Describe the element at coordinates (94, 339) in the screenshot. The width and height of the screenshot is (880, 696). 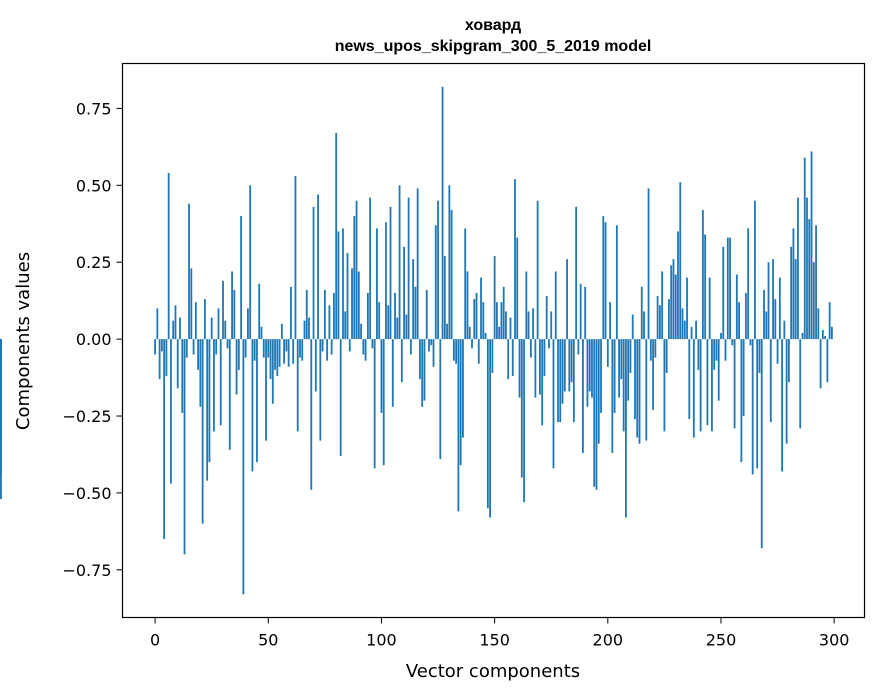
I see `y-tick-label: 0.00` at that location.